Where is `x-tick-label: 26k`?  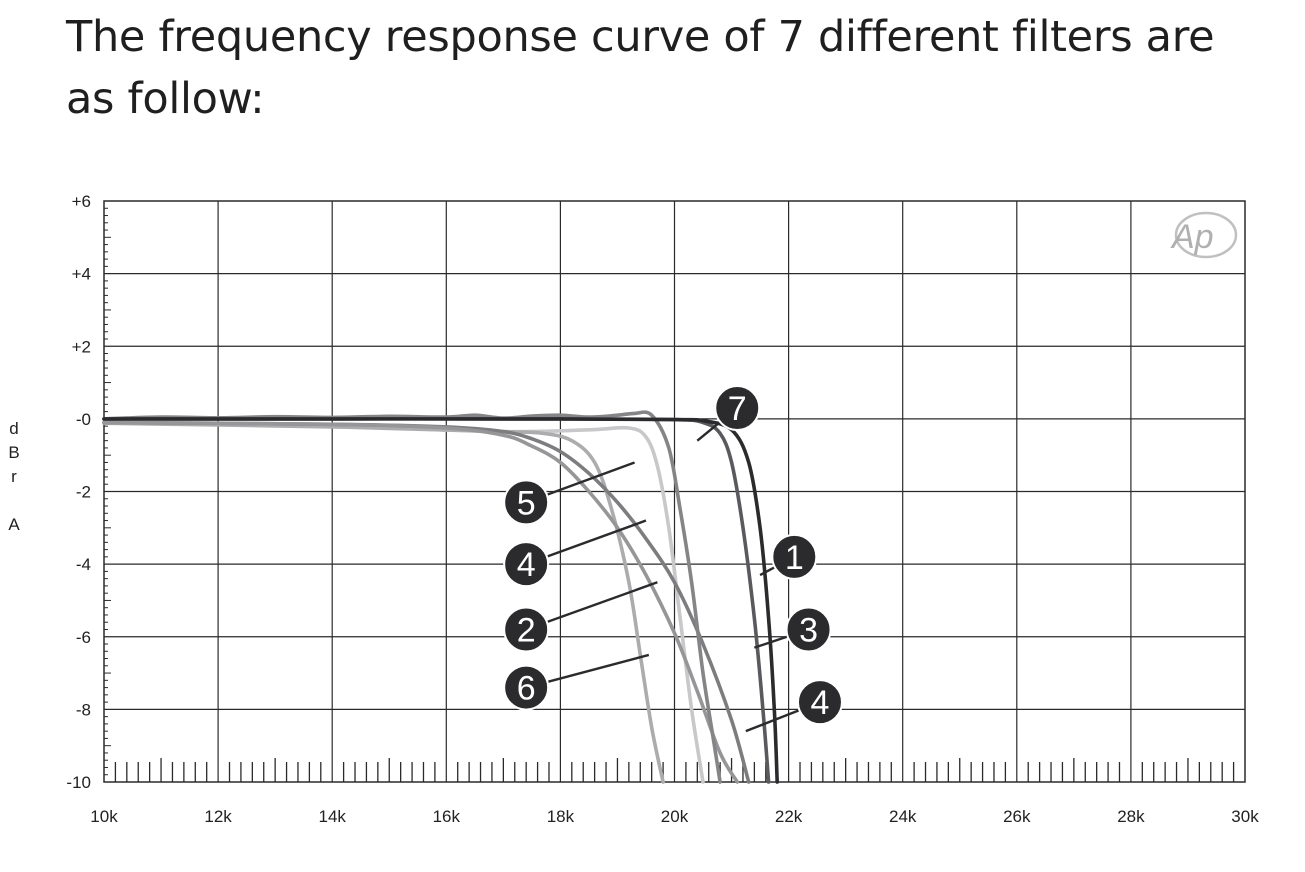 x-tick-label: 26k is located at coordinates (1017, 816).